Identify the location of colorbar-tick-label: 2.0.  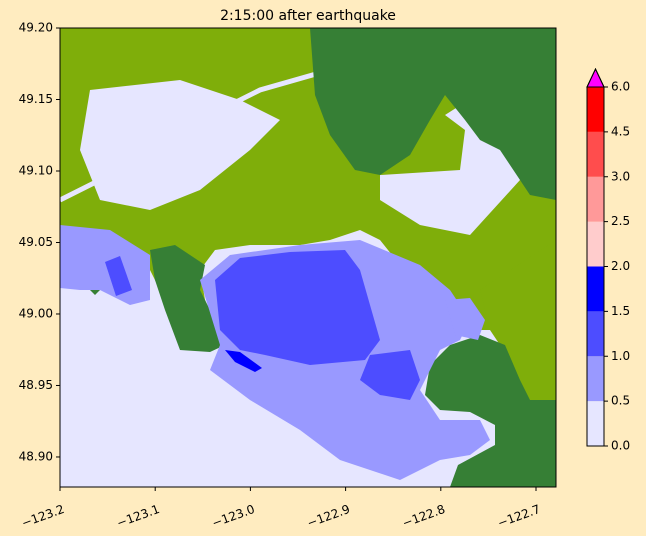
(620, 266).